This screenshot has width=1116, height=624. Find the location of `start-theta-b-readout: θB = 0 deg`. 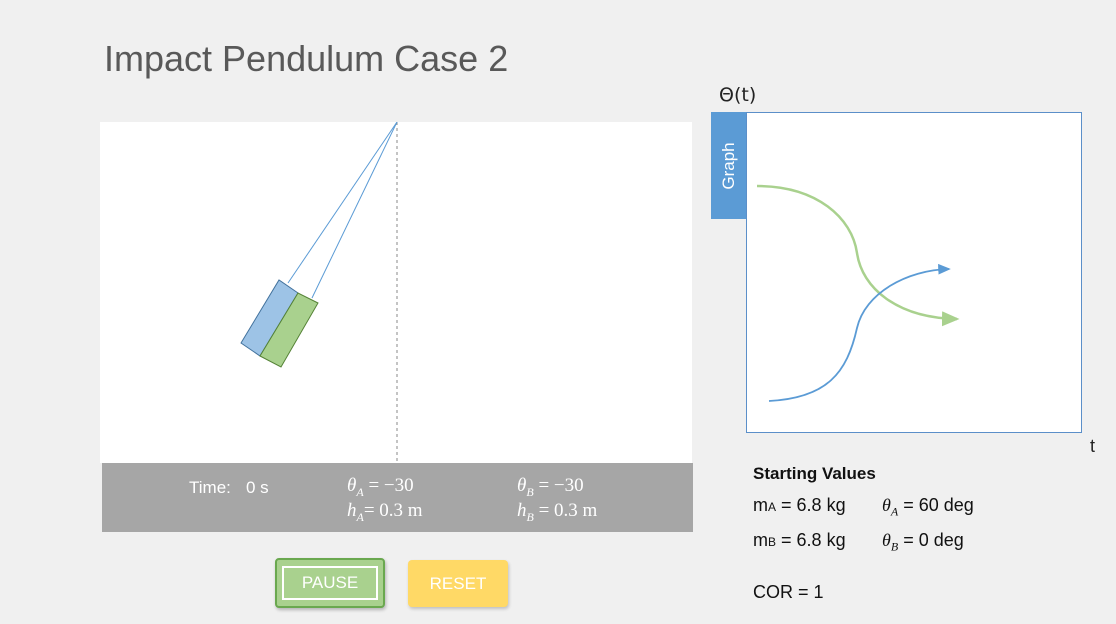

start-theta-b-readout: θB = 0 deg is located at coordinates (923, 542).